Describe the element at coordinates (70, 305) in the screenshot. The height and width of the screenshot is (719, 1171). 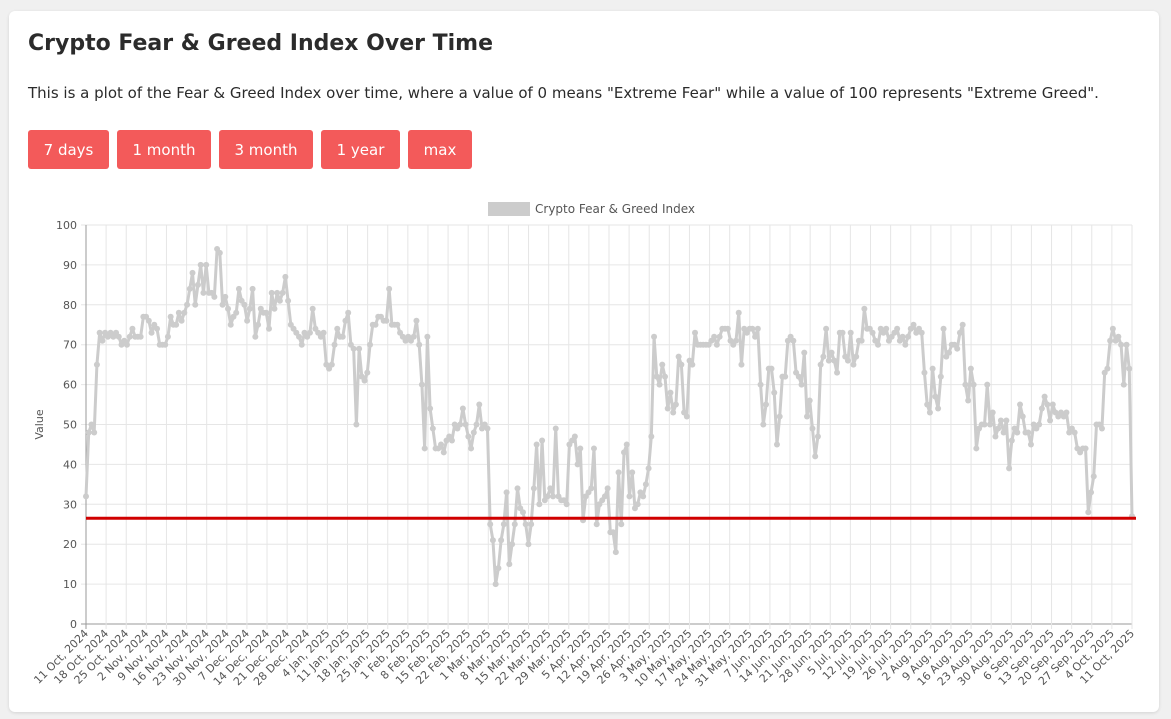
I see `y-tick-label: 80` at that location.